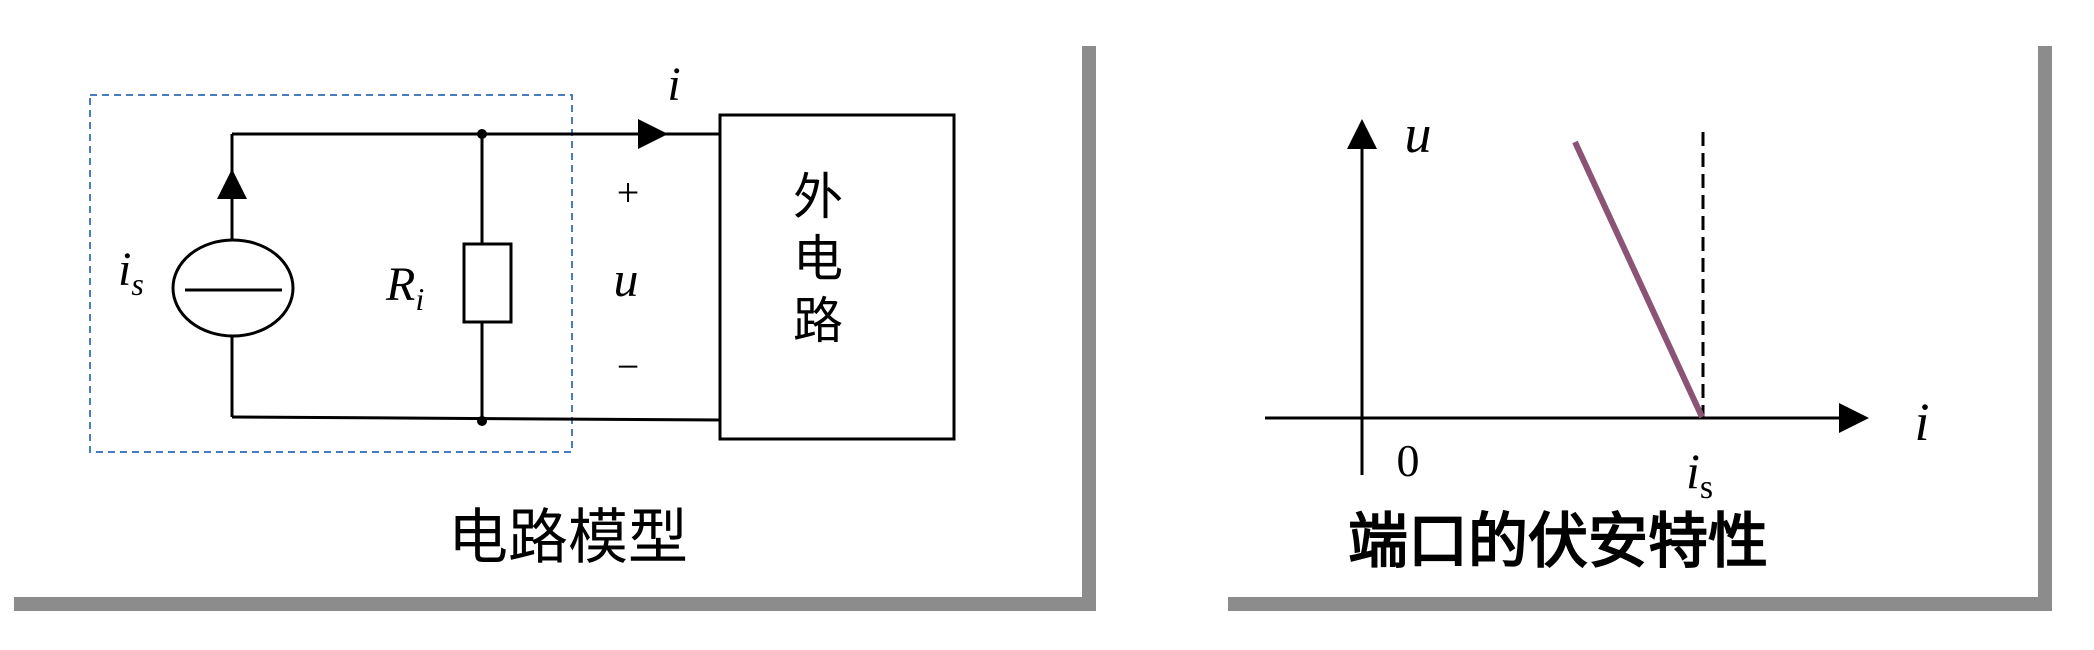 This screenshot has width=2094, height=650. What do you see at coordinates (1638, 279) in the screenshot?
I see `characteristic-line` at bounding box center [1638, 279].